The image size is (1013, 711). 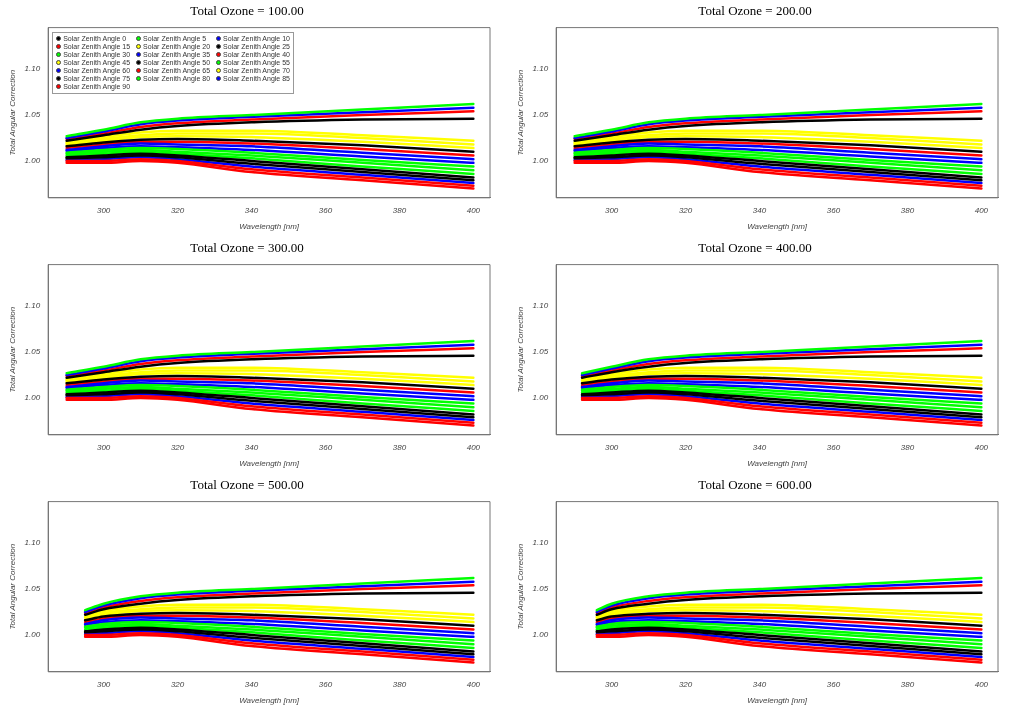 I want to click on chart-title: Total Ozone = 200.00, so click(x=755, y=11).